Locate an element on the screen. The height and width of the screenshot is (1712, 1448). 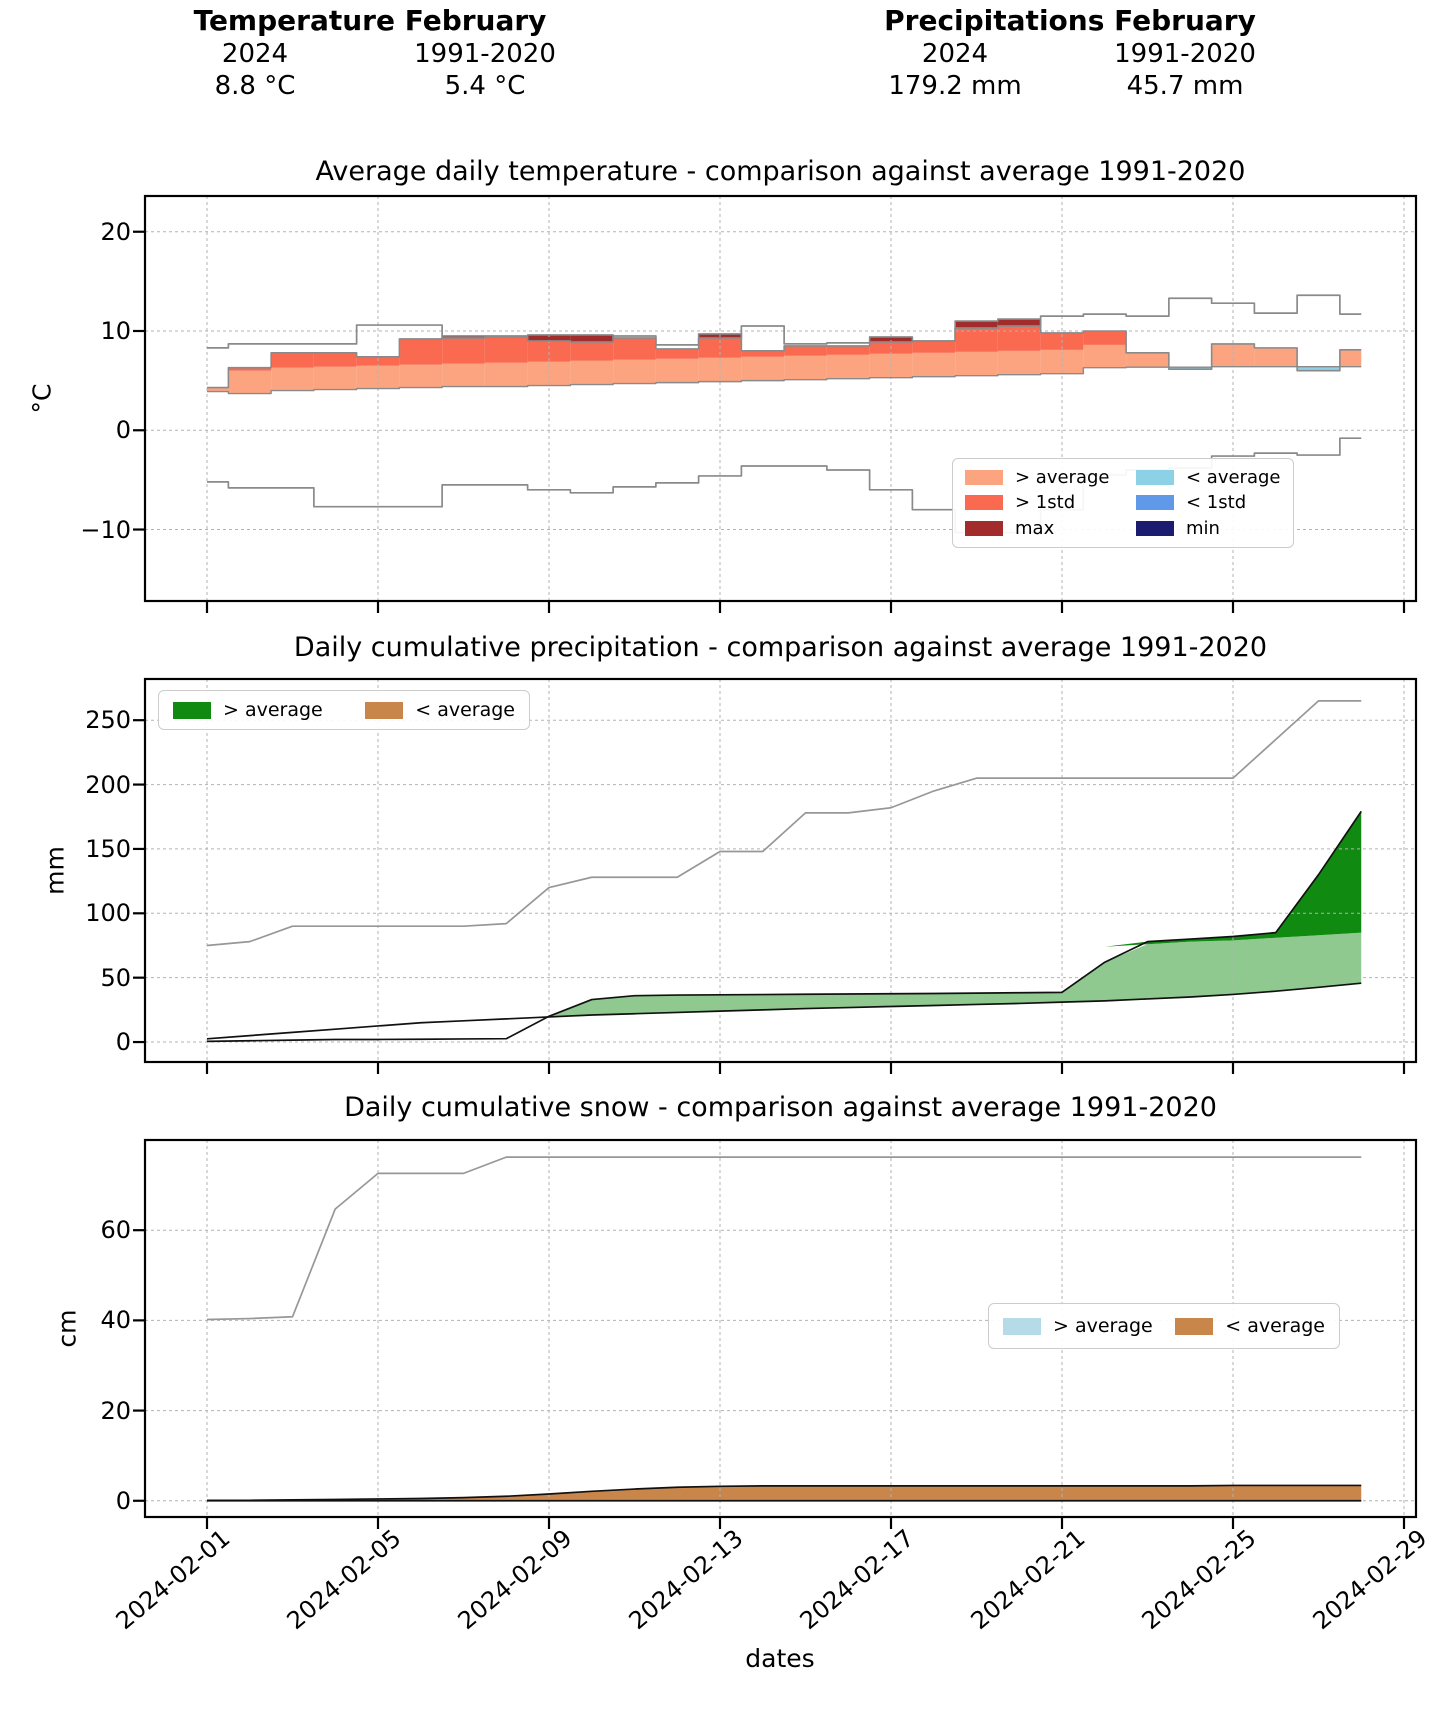
legend-label: > 1std is located at coordinates (1045, 503).